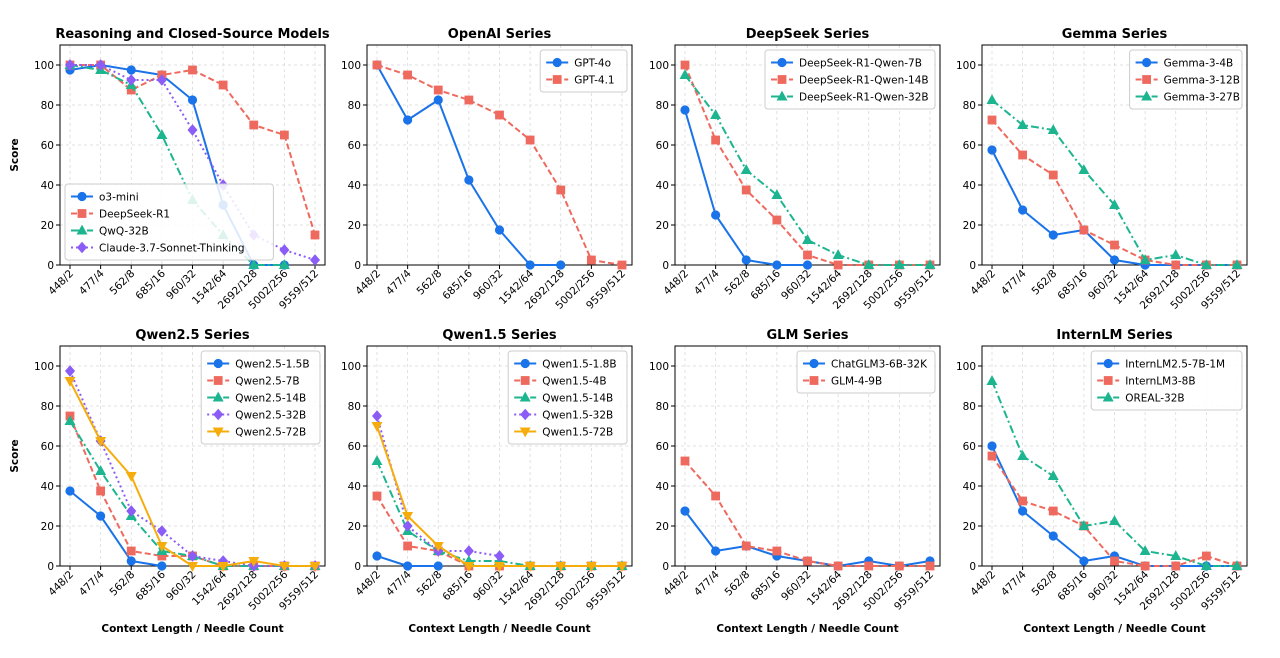 The width and height of the screenshot is (1280, 658). I want to click on series-line-glm-4-9b, so click(807, 513).